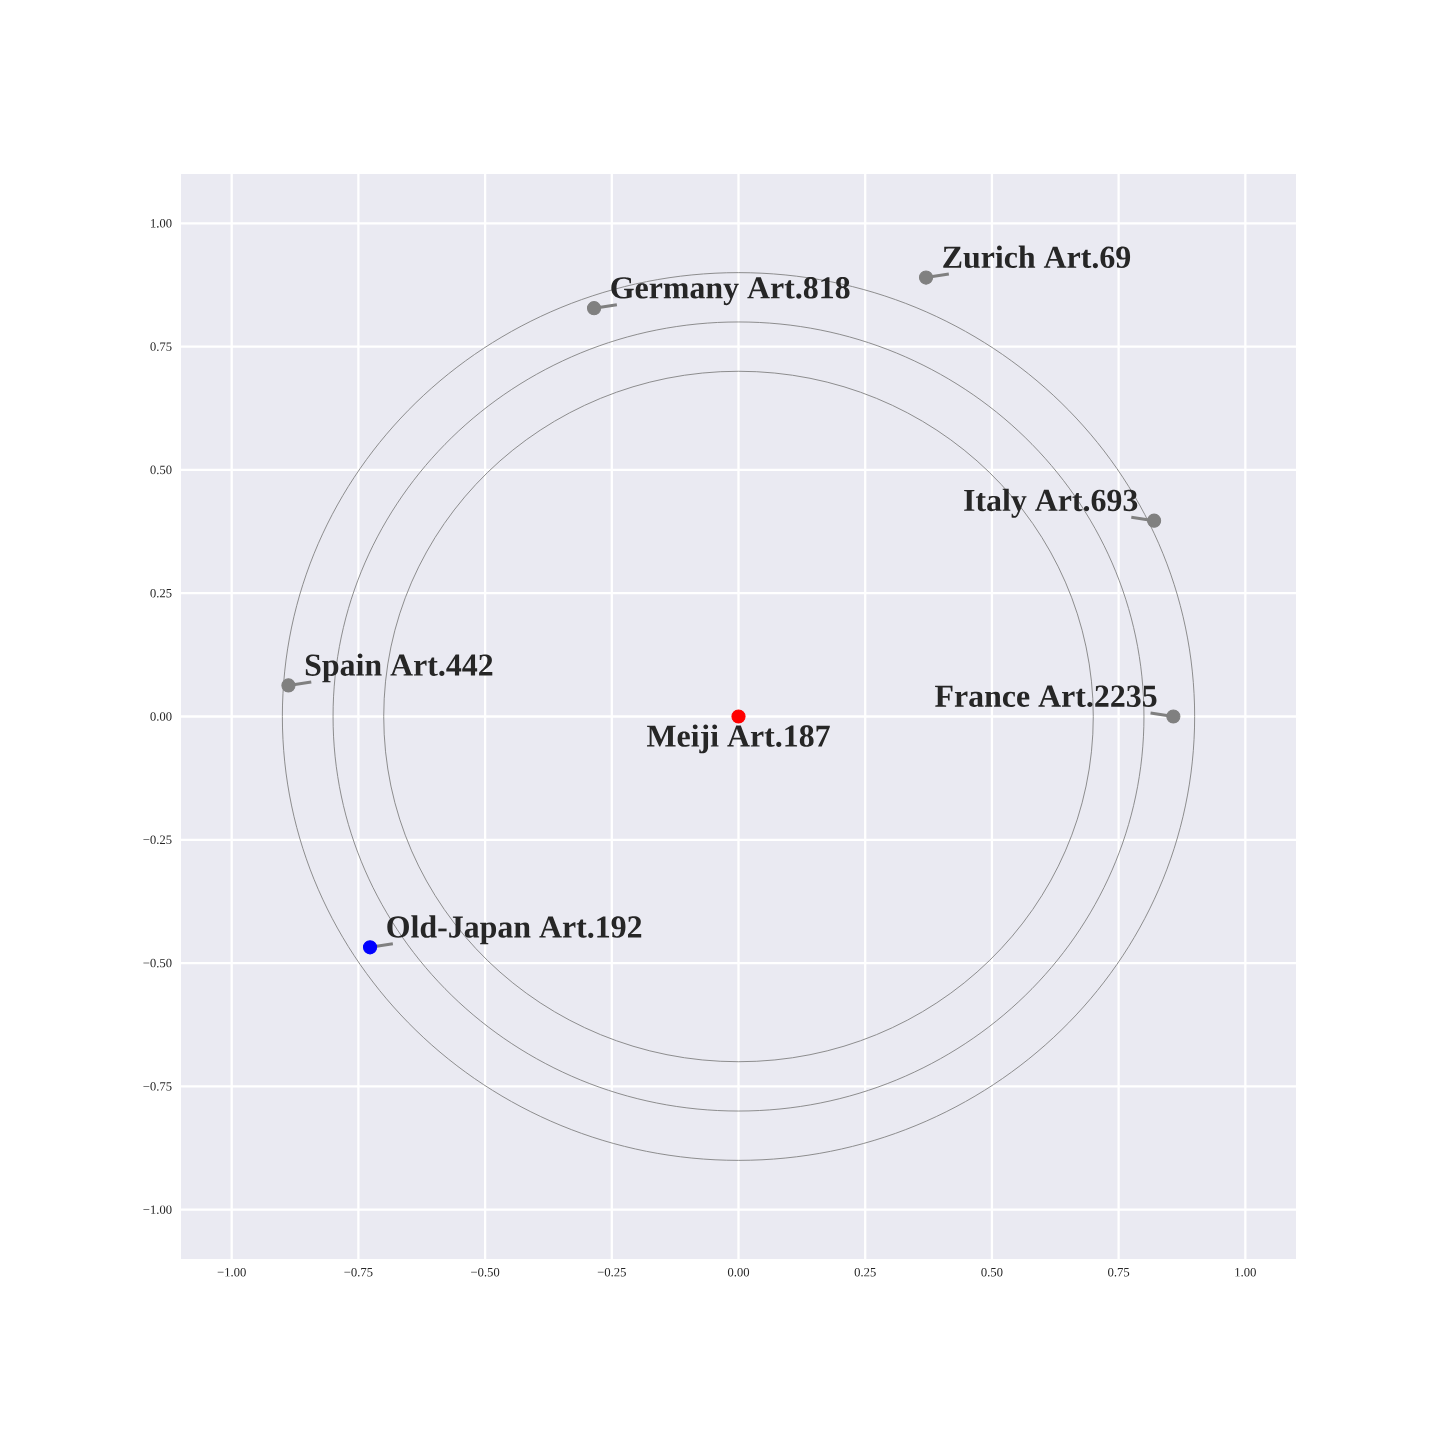 This screenshot has height=1440, width=1440. Describe the element at coordinates (1037, 257) in the screenshot. I see `annotation: Zurich Art.69` at that location.